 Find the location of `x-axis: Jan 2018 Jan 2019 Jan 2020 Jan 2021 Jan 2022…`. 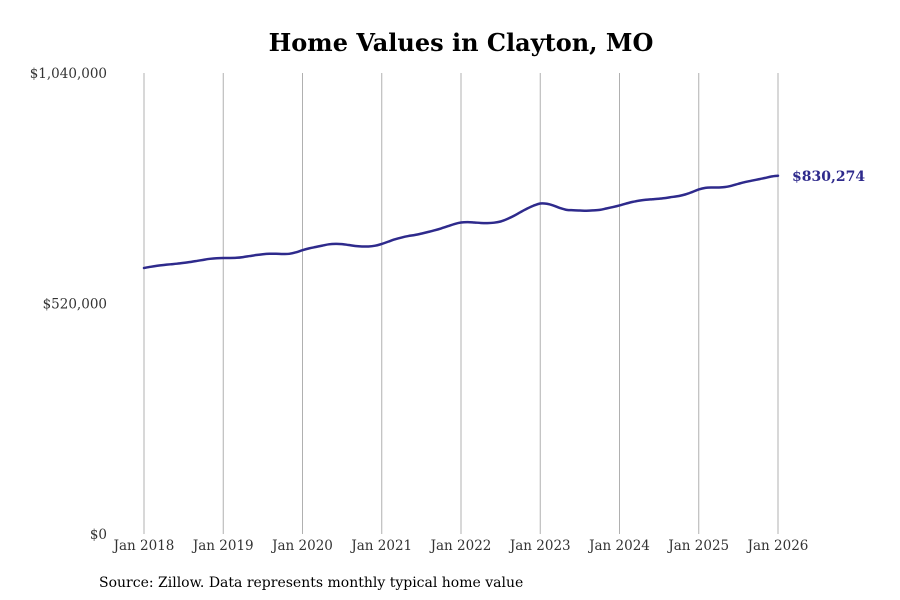

x-axis: Jan 2018 Jan 2019 Jan 2020 Jan 2021 Jan 2022… is located at coordinates (460, 546).